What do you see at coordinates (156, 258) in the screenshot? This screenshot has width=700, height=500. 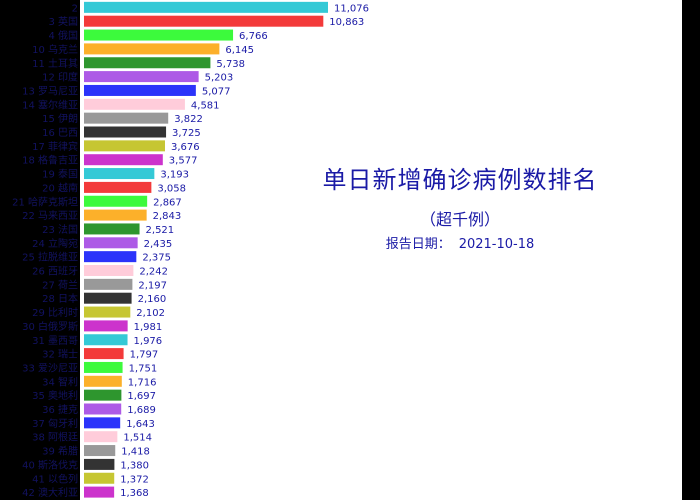 I see `bar-value-label: 2,375` at bounding box center [156, 258].